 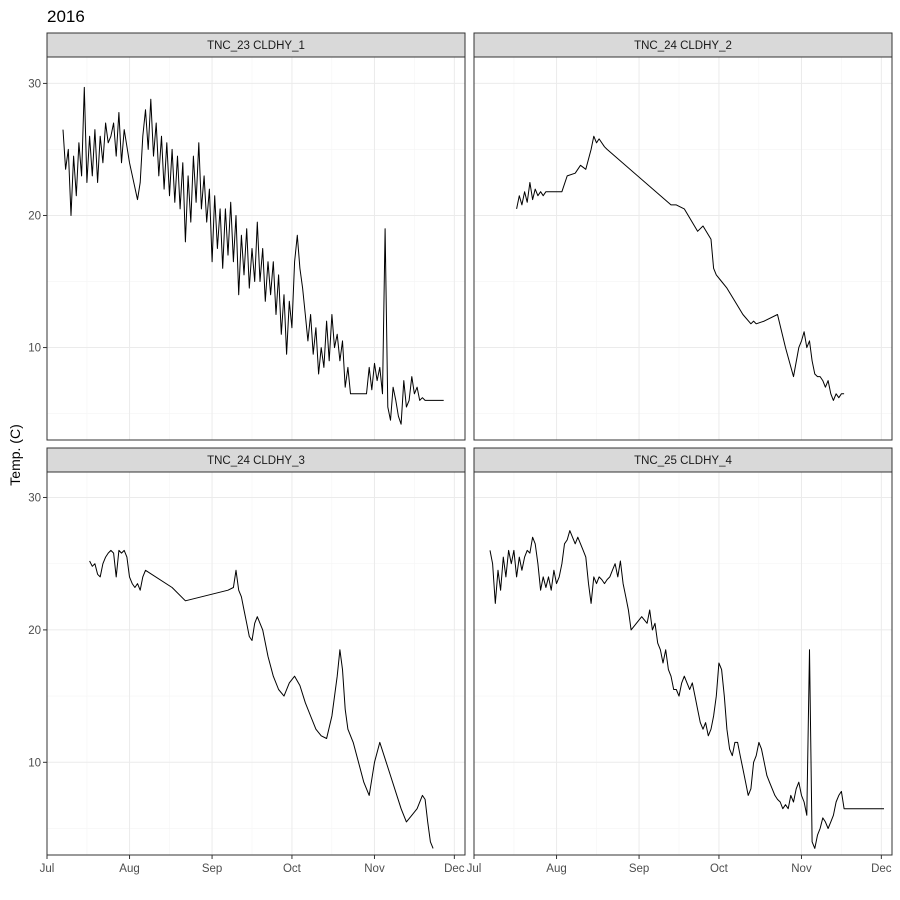 I want to click on facet-strip-label: TNC_24 CLDHY_3, so click(x=256, y=461).